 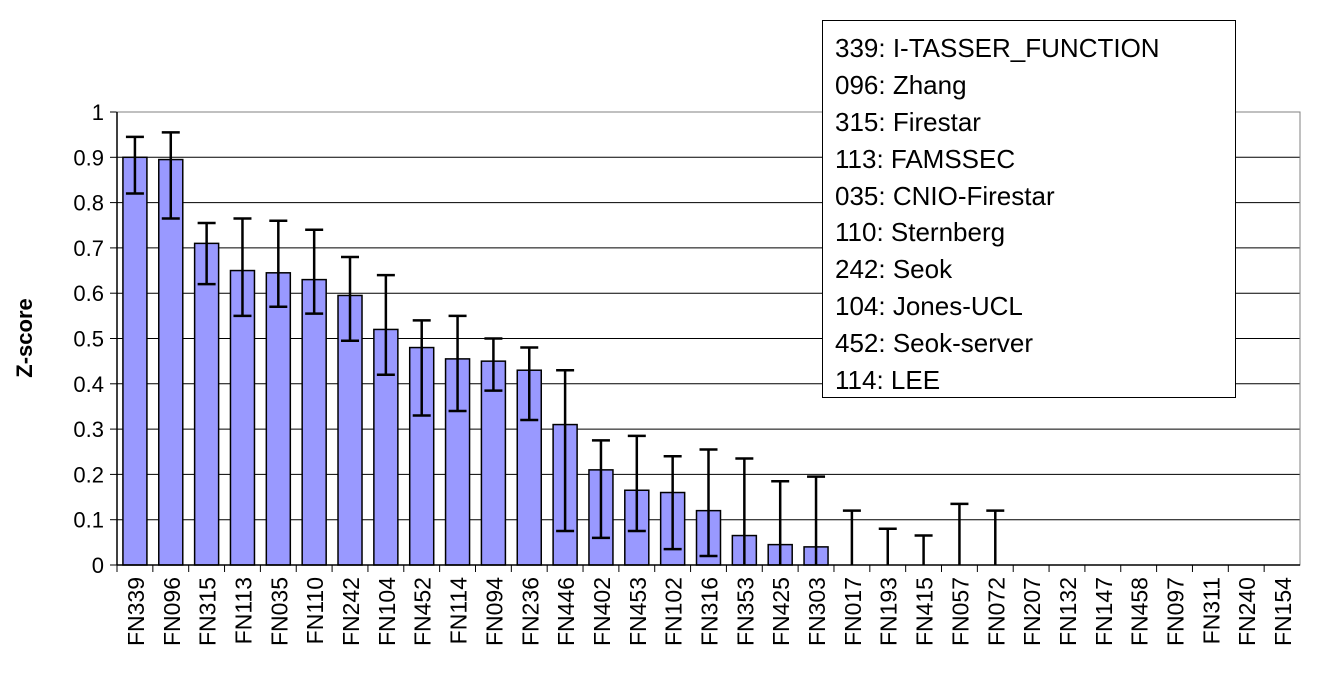 I want to click on x-tick-label: FN035, so click(x=279, y=611).